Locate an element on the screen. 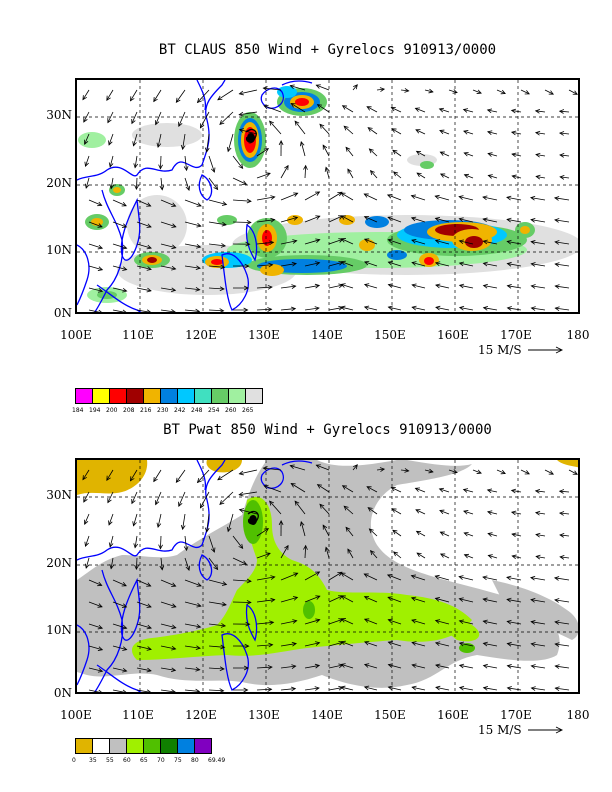  panel1-gyre-marker is located at coordinates (251, 135).